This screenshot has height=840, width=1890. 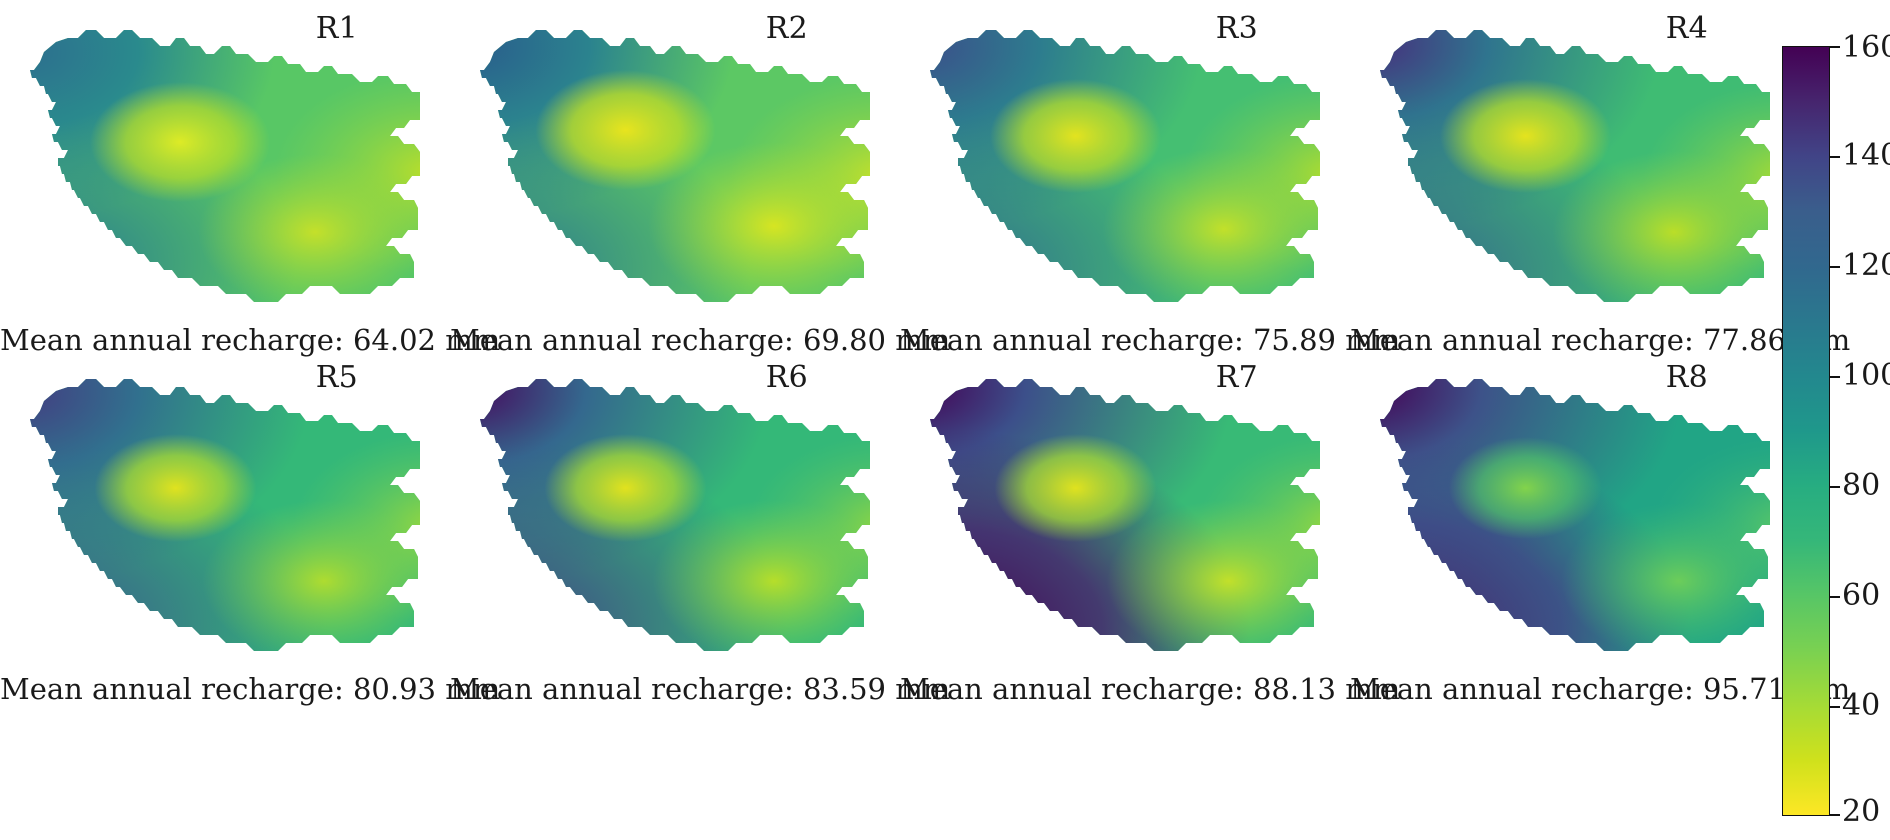 What do you see at coordinates (1866, 155) in the screenshot?
I see `colorbar-label-140: 140` at bounding box center [1866, 155].